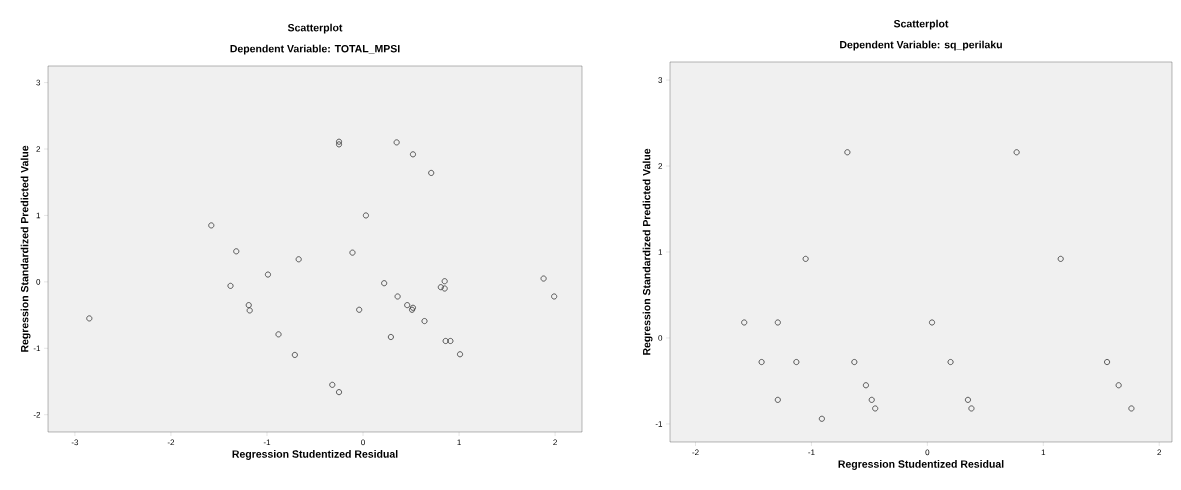 The width and height of the screenshot is (1181, 490). What do you see at coordinates (315, 49) in the screenshot?
I see `chart-subtitle: Dependent Variable: TOTAL_MPSI` at bounding box center [315, 49].